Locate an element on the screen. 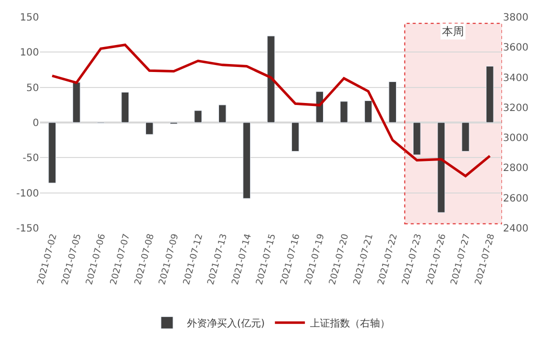  band-label: 本周 is located at coordinates (453, 31).